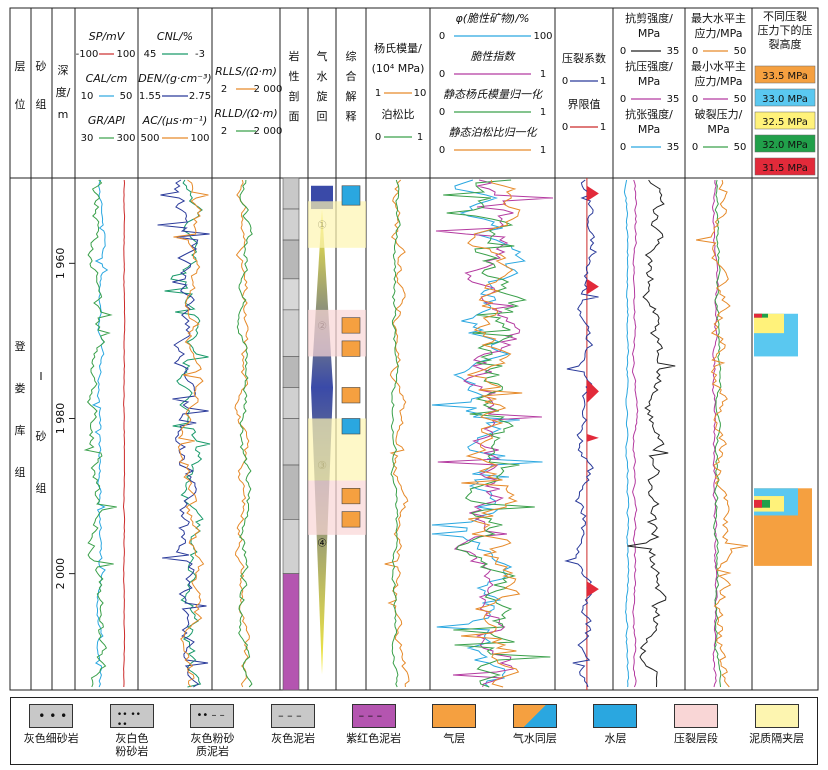 This screenshot has width=828, height=770. What do you see at coordinates (60, 419) in the screenshot?
I see `depth-tick-label: 1 980` at bounding box center [60, 419].